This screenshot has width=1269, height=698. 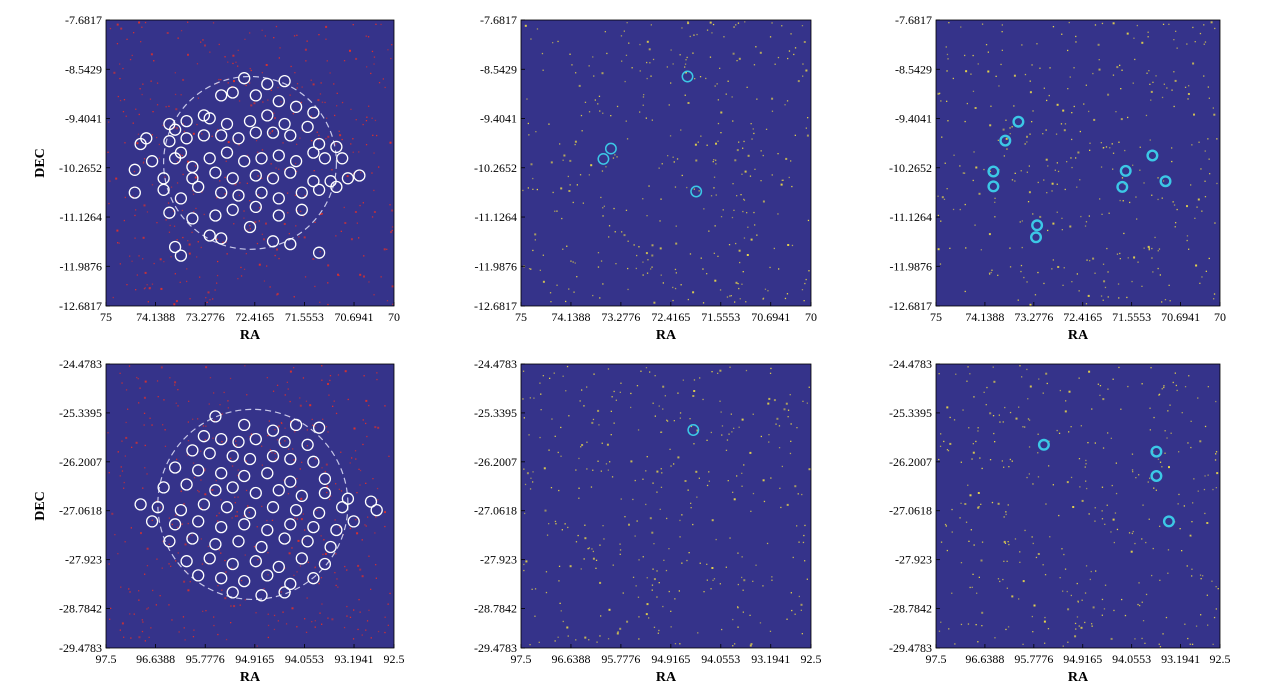 What do you see at coordinates (910, 609) in the screenshot?
I see `y-tick-label: -28.7842` at bounding box center [910, 609].